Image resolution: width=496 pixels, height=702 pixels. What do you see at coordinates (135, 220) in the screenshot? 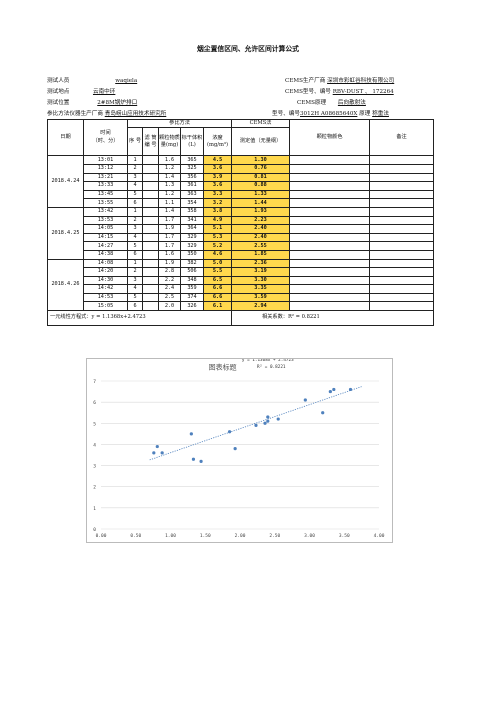
I see `seq-cell: 2` at bounding box center [135, 220].